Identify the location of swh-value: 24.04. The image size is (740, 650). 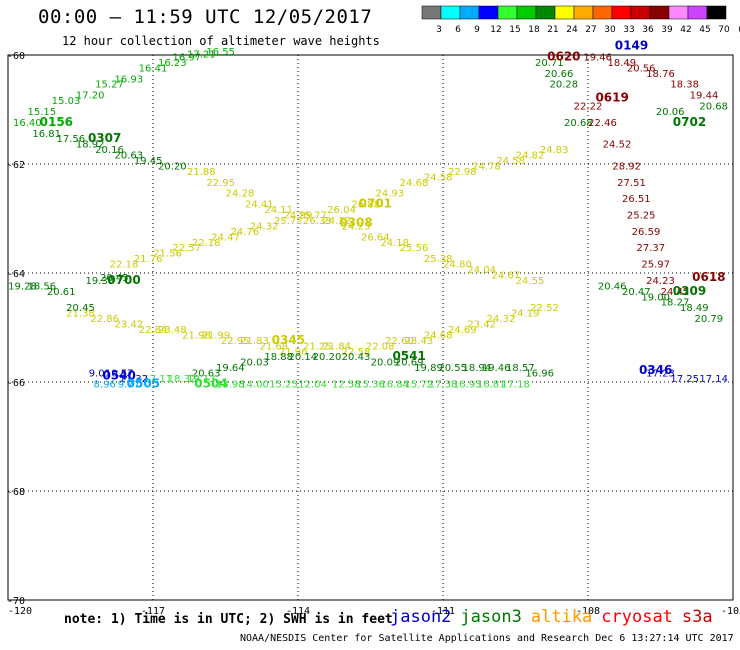
(481, 270).